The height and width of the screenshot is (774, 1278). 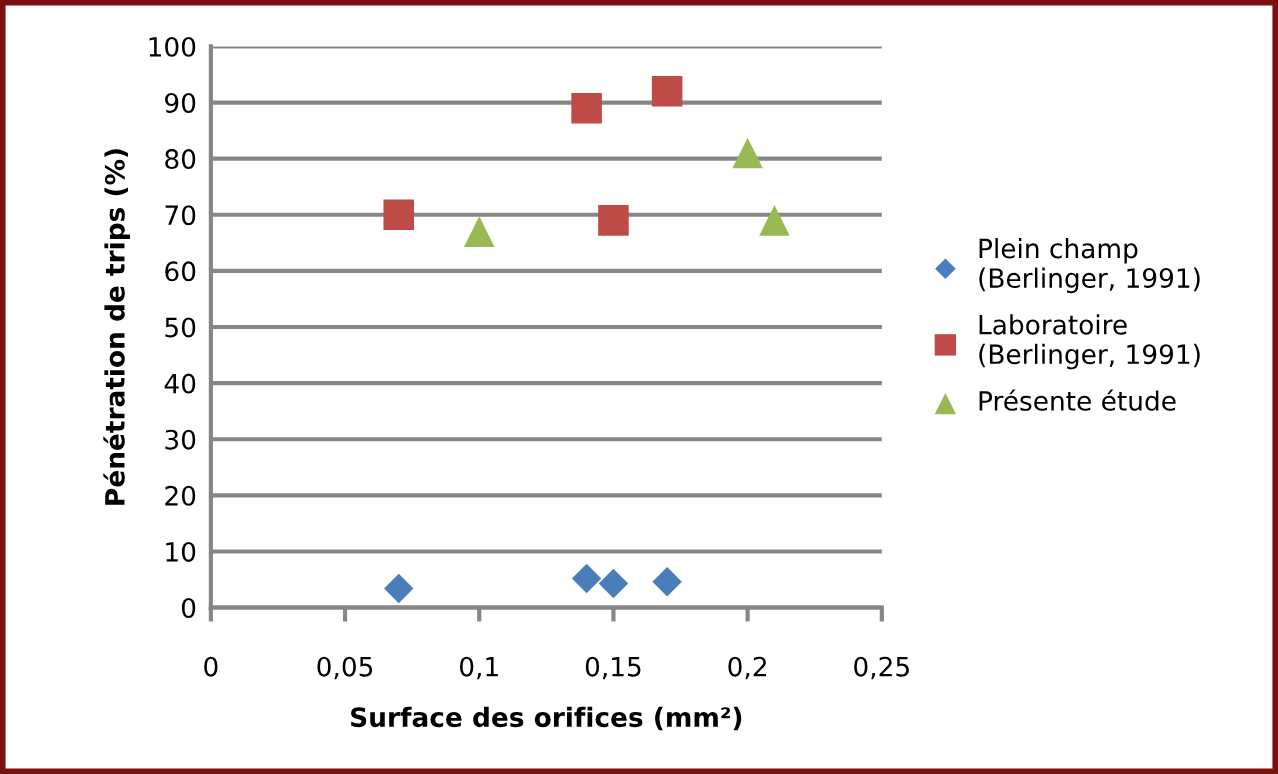 What do you see at coordinates (180, 103) in the screenshot?
I see `y-tick-label: 90` at bounding box center [180, 103].